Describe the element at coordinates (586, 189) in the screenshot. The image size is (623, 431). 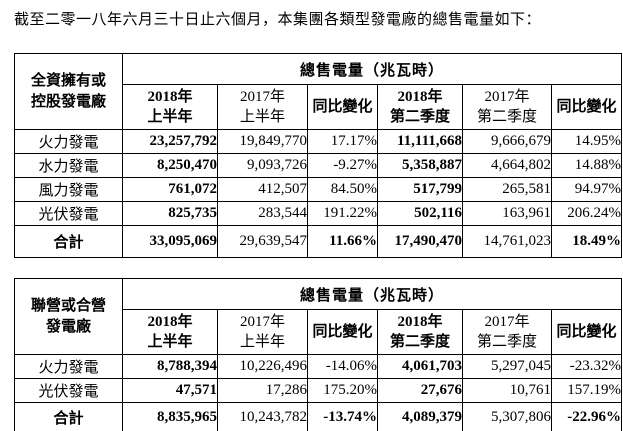
I see `value-yoy-q2: 94.97%` at that location.